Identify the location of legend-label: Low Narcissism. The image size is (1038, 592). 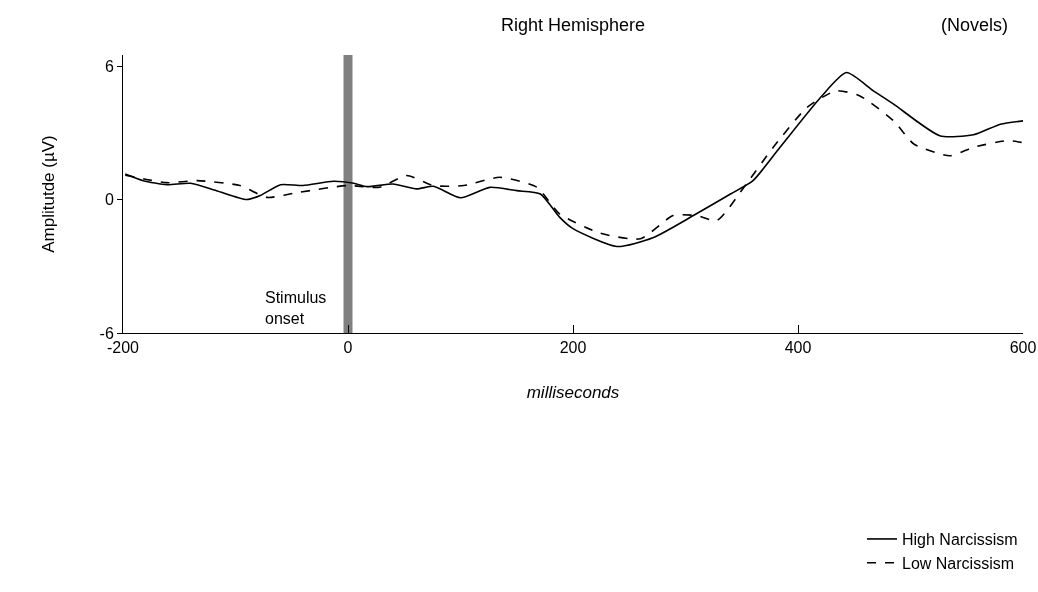
(958, 563).